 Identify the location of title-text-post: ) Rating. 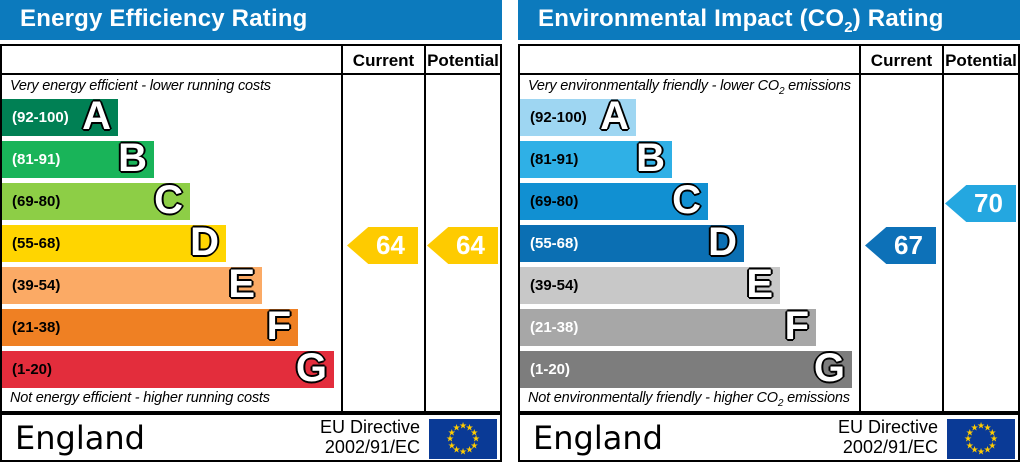
(898, 18).